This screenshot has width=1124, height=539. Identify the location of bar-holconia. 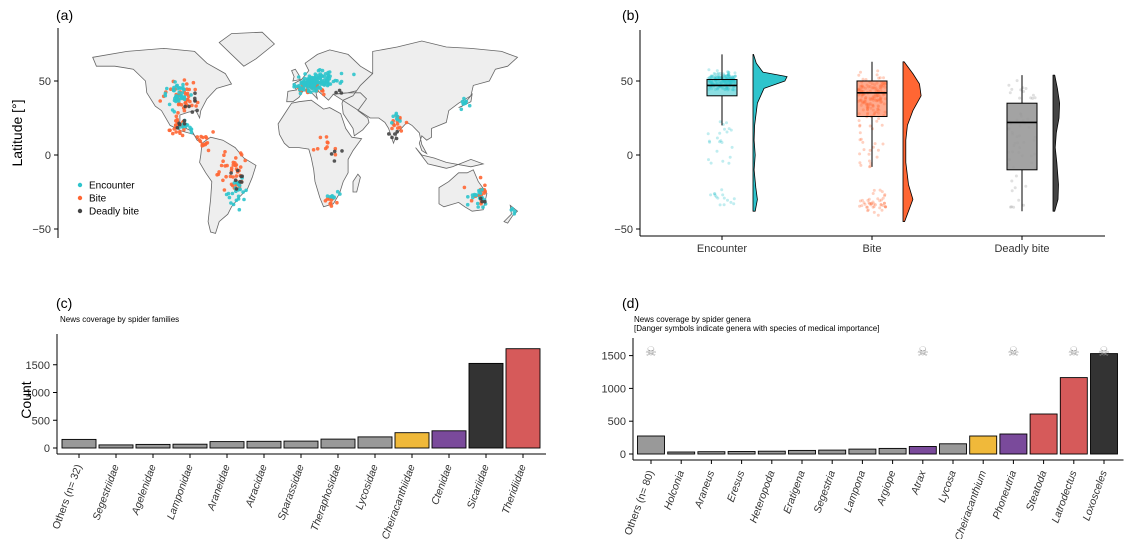
(681, 453).